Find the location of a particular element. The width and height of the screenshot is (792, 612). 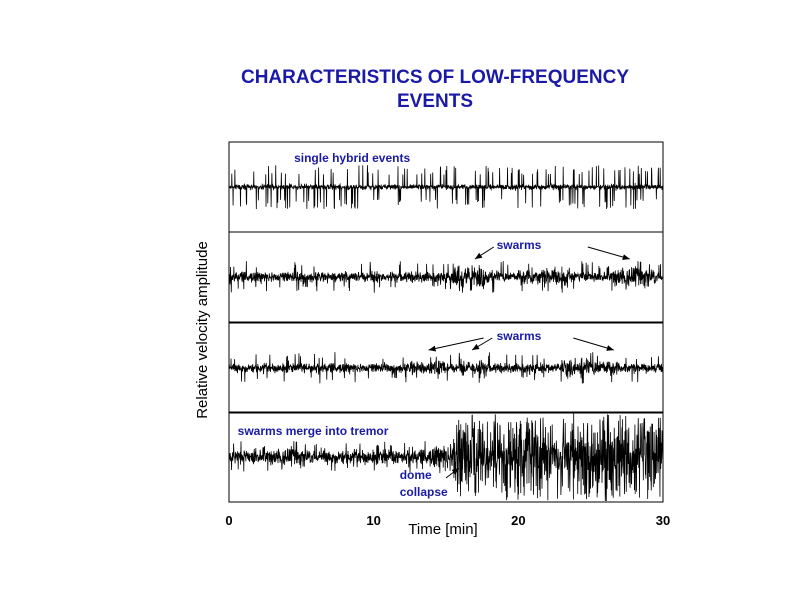

annotation-label: swarms merge into tremor is located at coordinates (313, 431).